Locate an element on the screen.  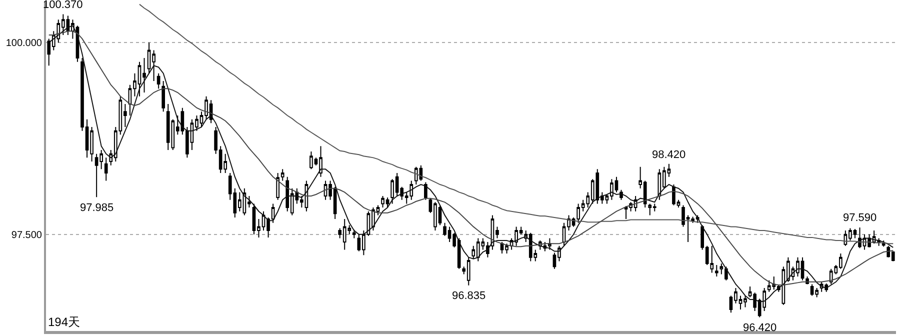
annotation: 97.985 is located at coordinates (97, 208).